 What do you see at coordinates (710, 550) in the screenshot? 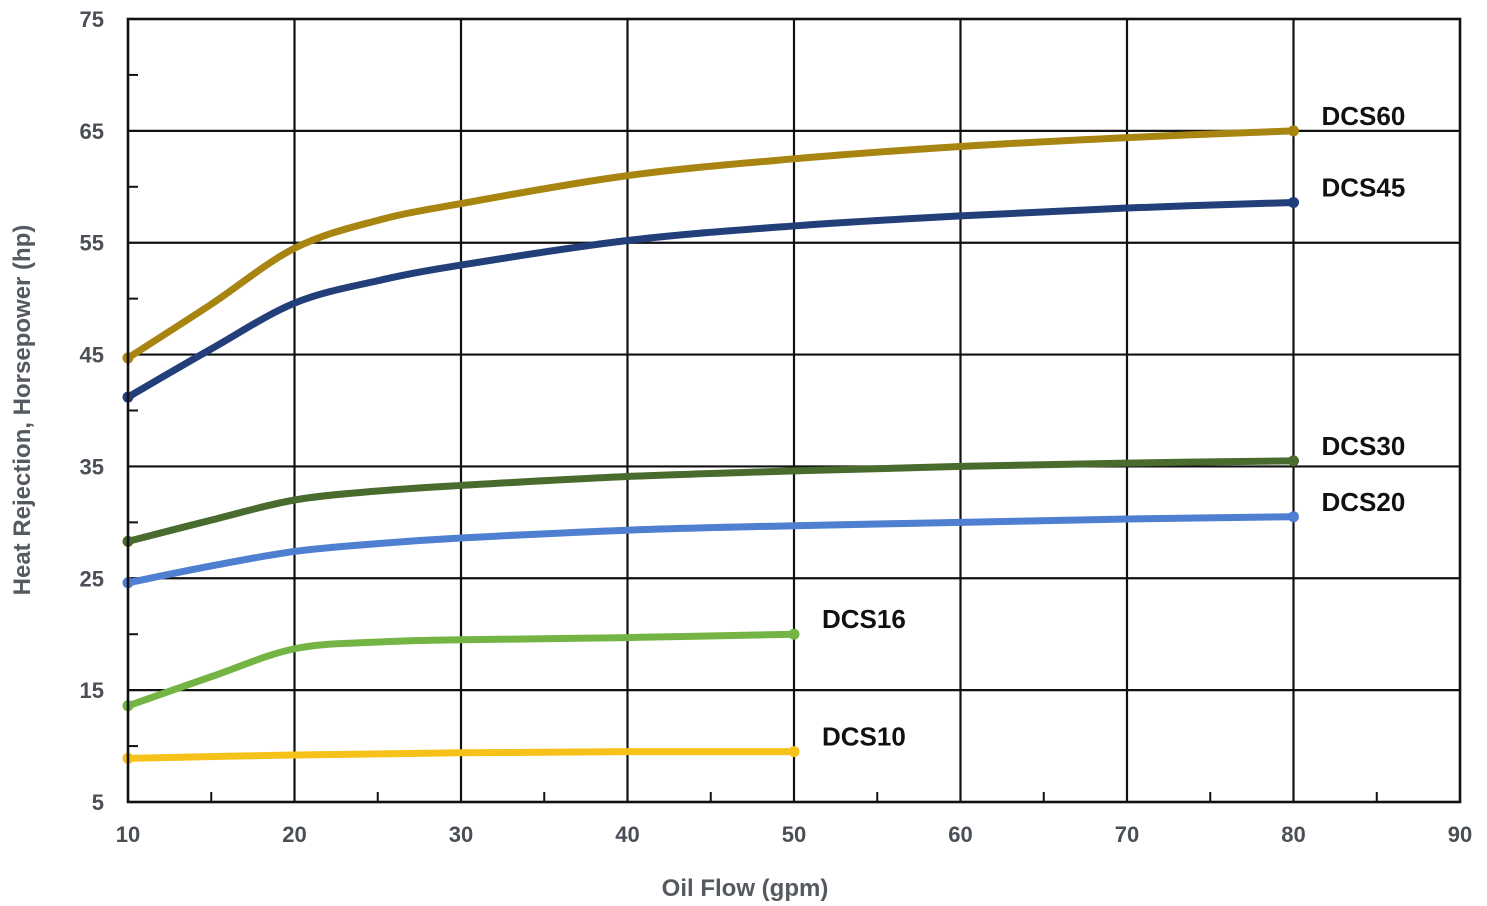
I see `series-line-dcs20` at bounding box center [710, 550].